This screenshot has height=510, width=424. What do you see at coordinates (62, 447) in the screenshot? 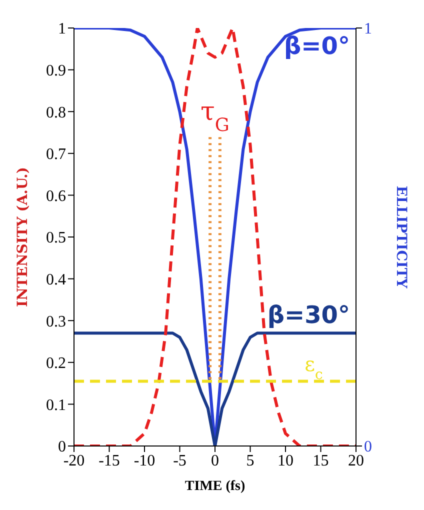
I see `y-tick-label: 0` at bounding box center [62, 447].